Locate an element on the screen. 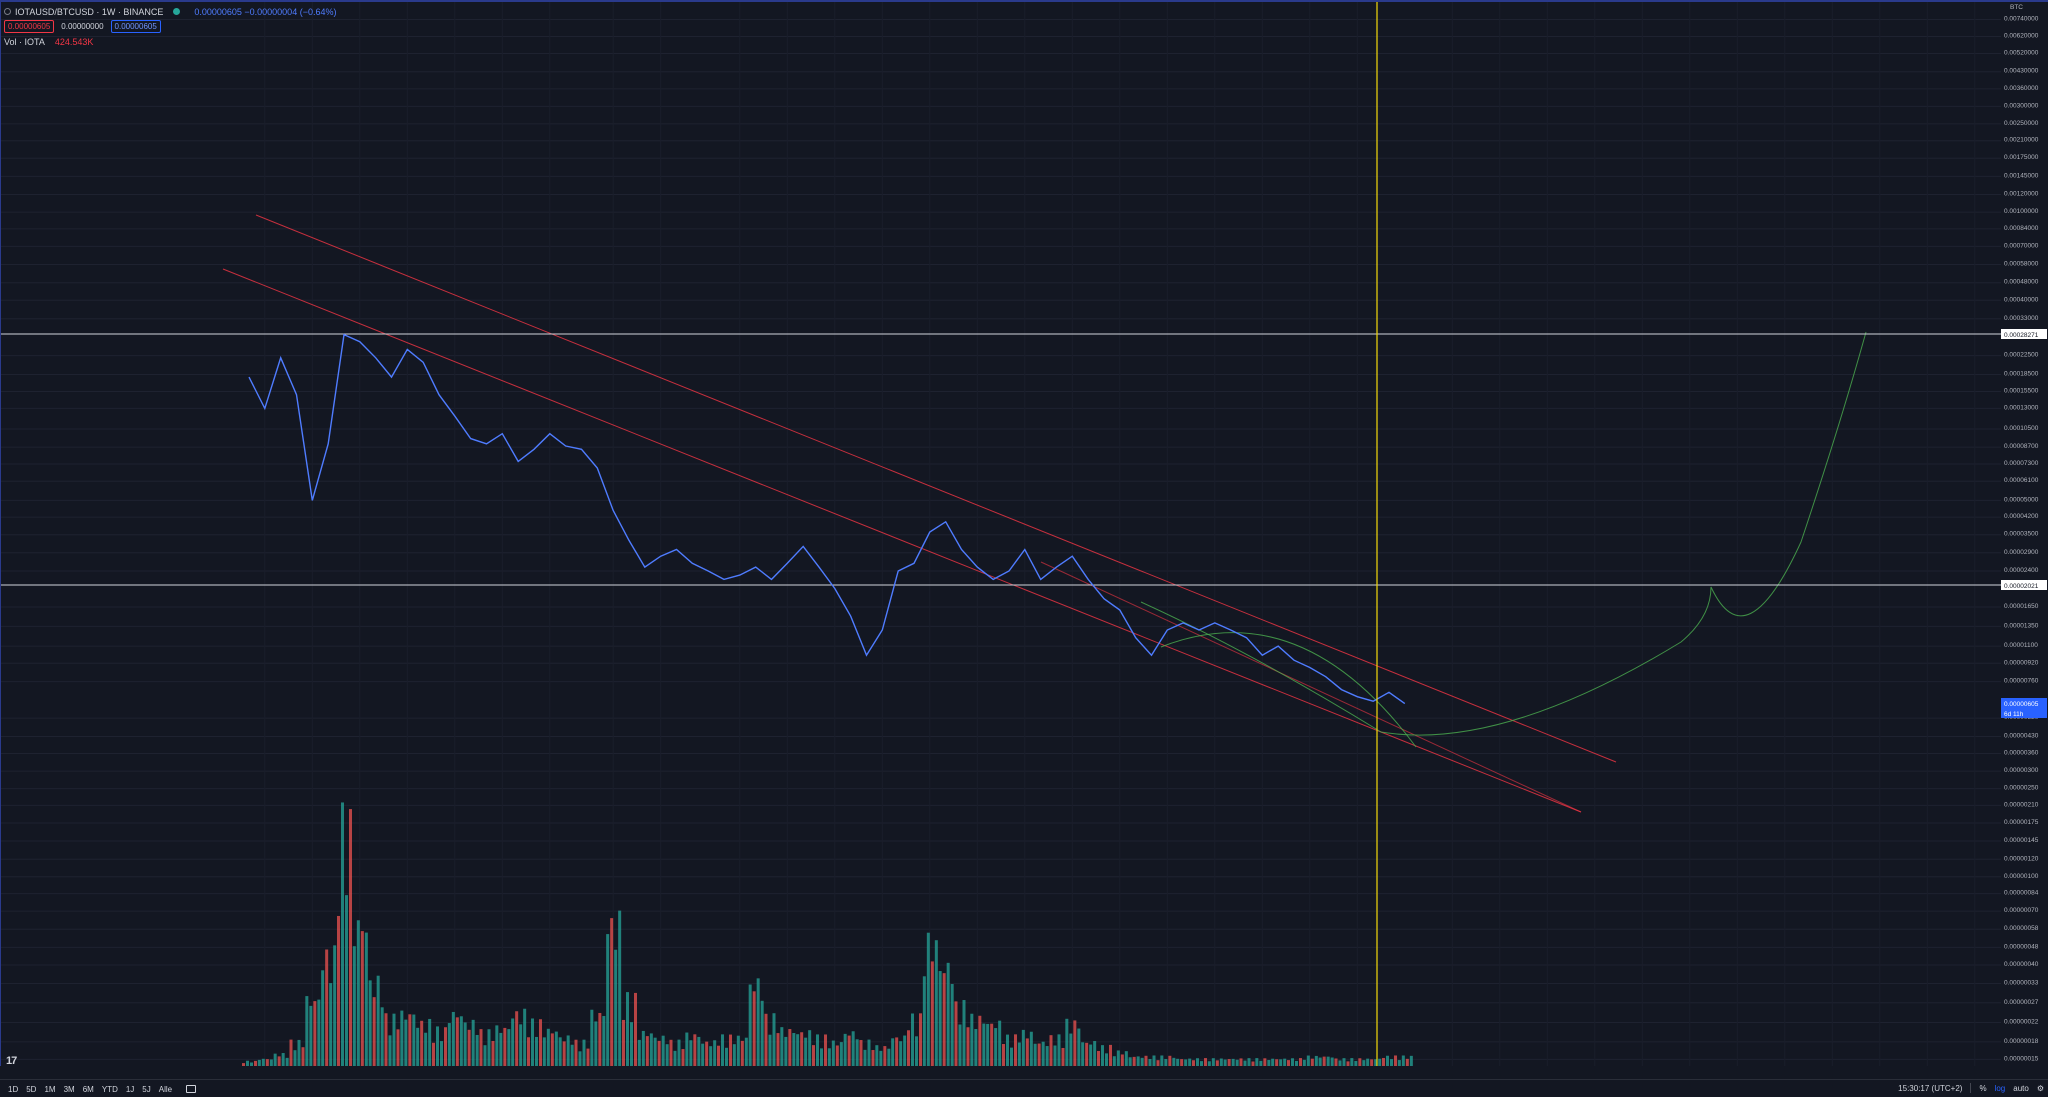 This screenshot has height=1097, width=2048. auto-toggle: auto is located at coordinates (2021, 1088).